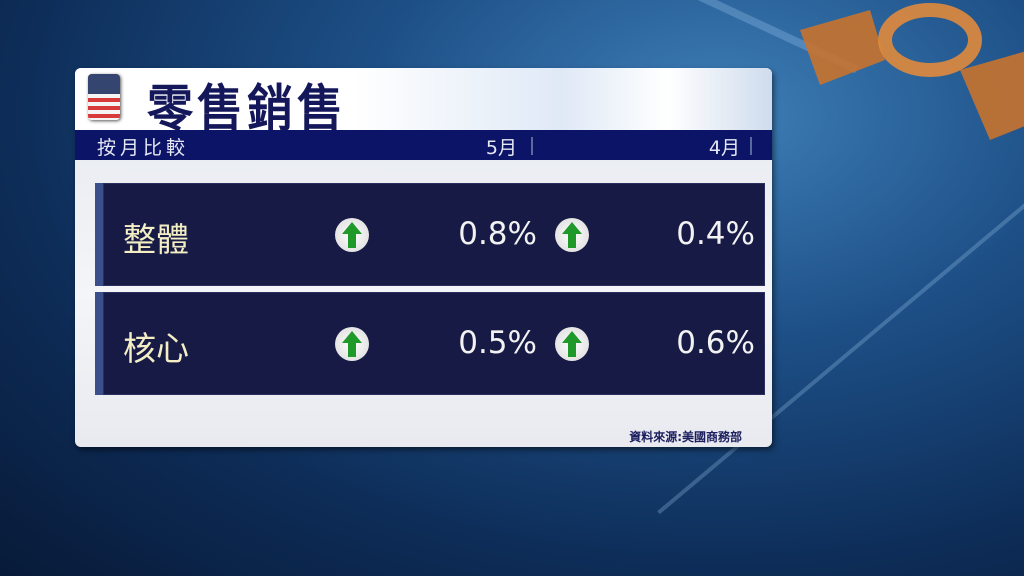 The image size is (1024, 576). Describe the element at coordinates (912, 71) in the screenshot. I see `channel-logo-icon` at that location.